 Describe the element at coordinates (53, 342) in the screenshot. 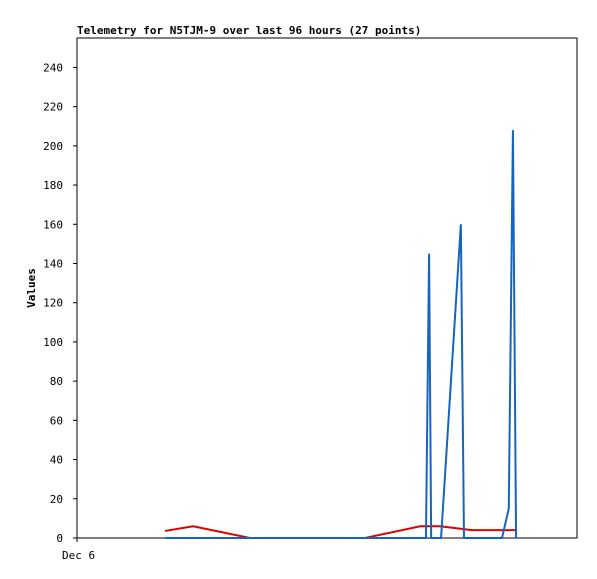

I see `y-tick-label: 100` at that location.